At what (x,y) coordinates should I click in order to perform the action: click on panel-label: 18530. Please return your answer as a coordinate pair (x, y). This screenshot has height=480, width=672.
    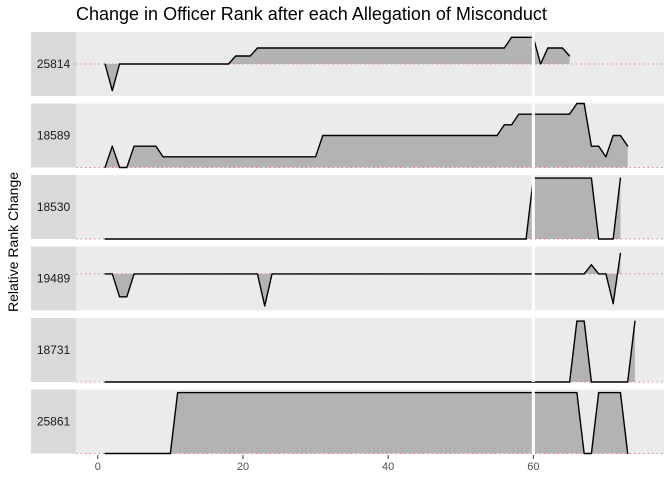
    Looking at the image, I should click on (54, 207).